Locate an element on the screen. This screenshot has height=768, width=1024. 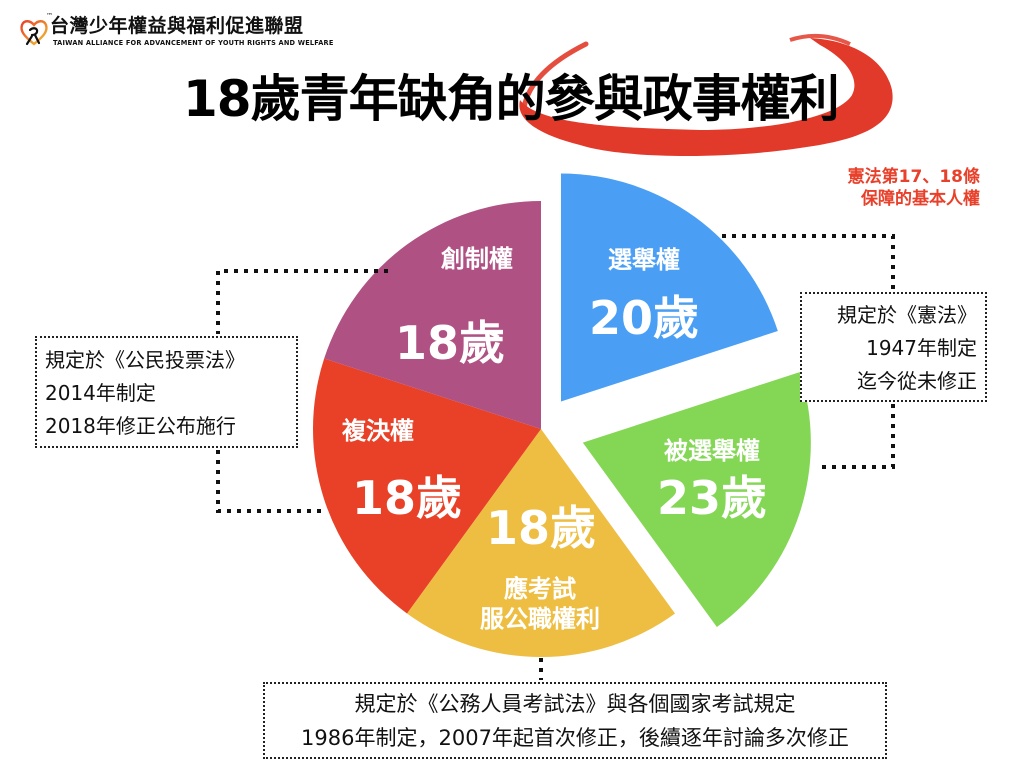
callout-line: 規定於《公務人員考試法》與各個國家考試規定 is located at coordinates (575, 704).